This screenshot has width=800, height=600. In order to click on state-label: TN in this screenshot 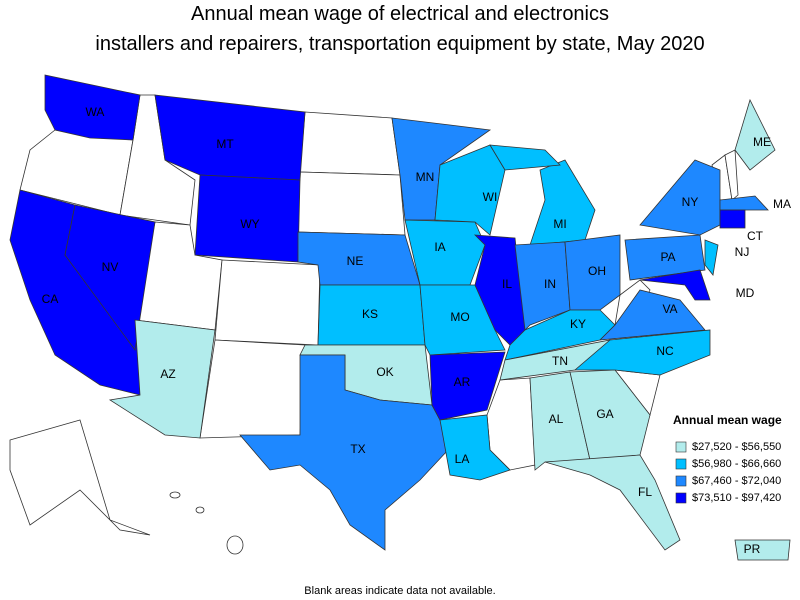, I will do `click(560, 361)`.